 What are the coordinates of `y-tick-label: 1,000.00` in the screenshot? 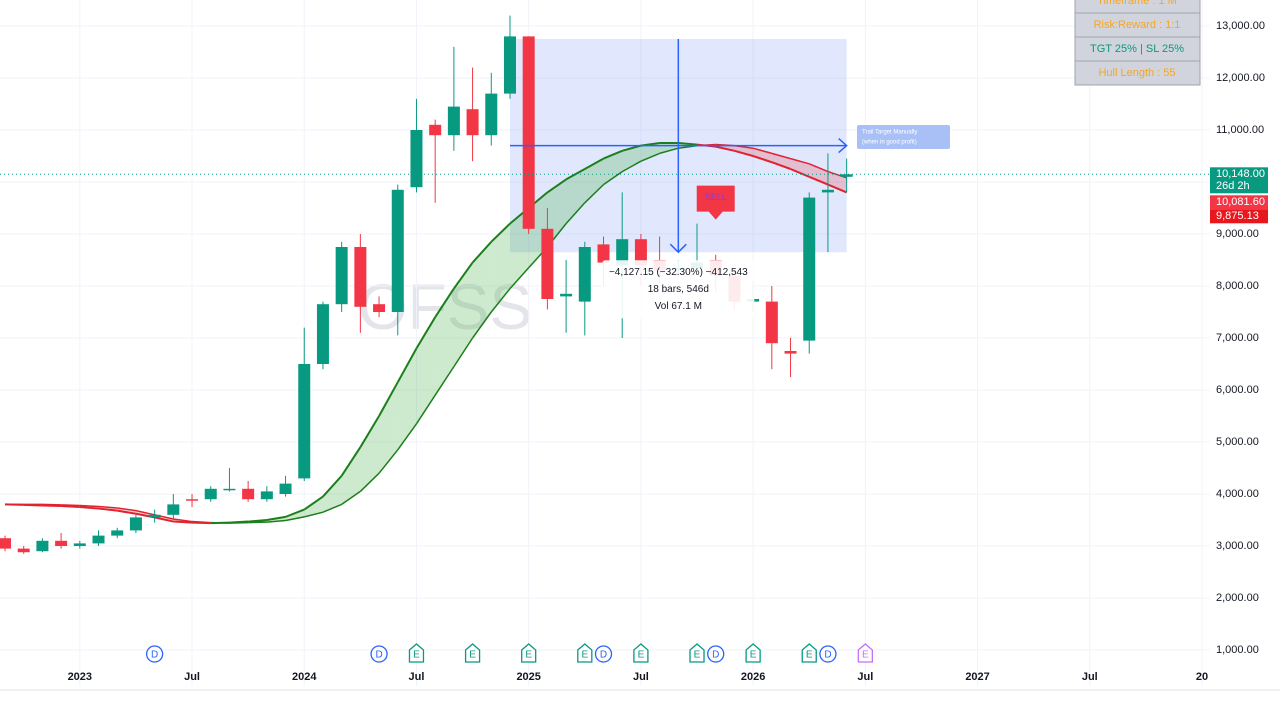 It's located at (1237, 650).